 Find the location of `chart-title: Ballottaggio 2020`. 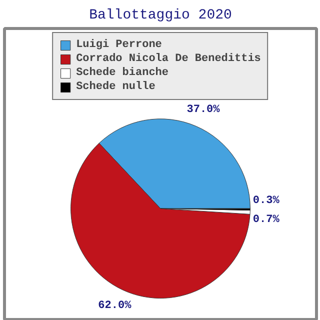

chart-title: Ballottaggio 2020 is located at coordinates (160, 16).